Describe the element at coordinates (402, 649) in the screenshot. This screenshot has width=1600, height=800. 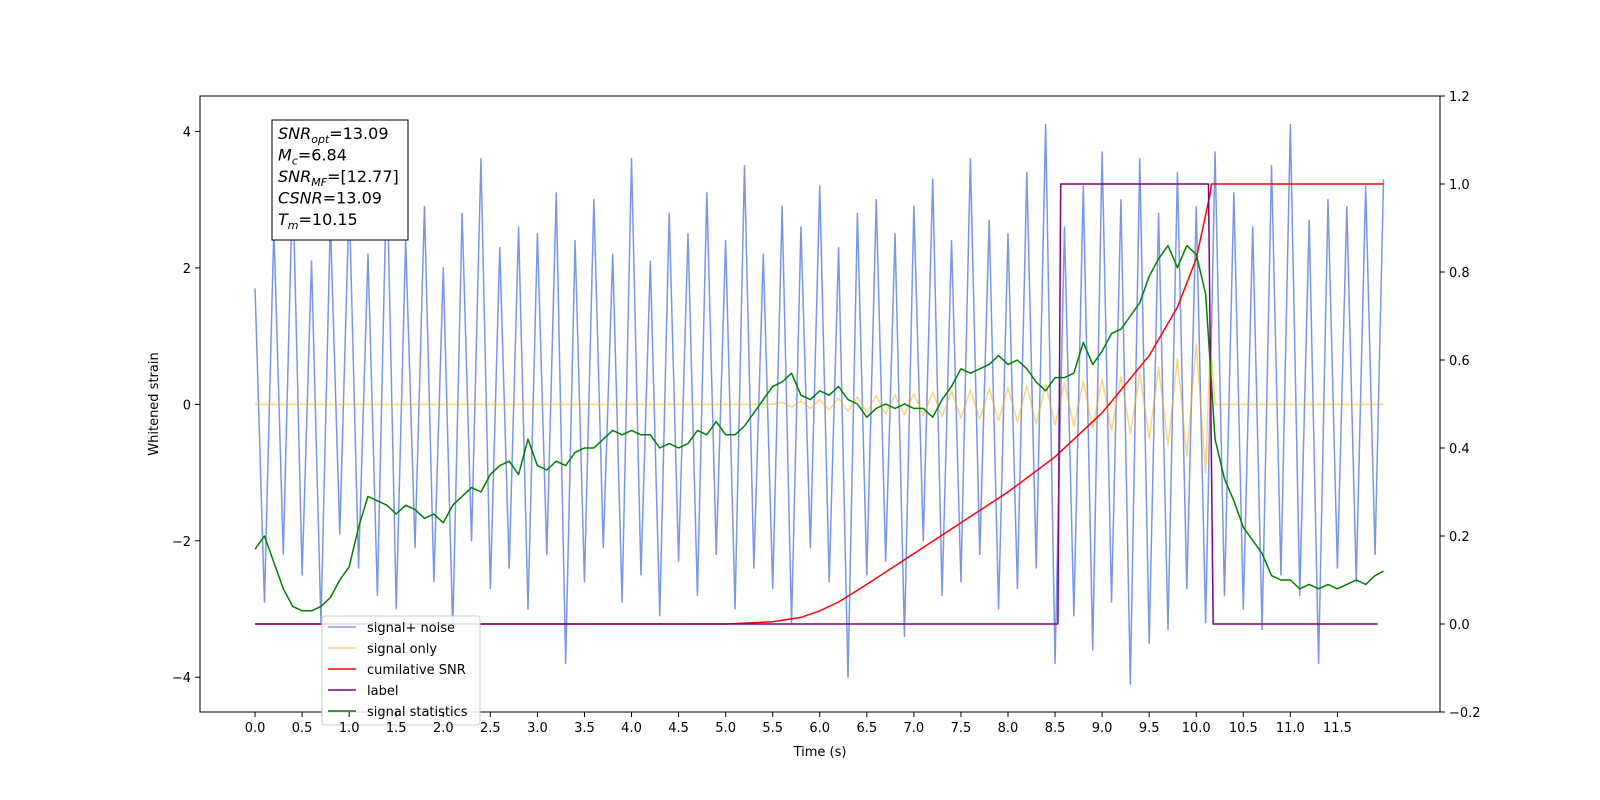
I see `legend-label: signal only` at that location.